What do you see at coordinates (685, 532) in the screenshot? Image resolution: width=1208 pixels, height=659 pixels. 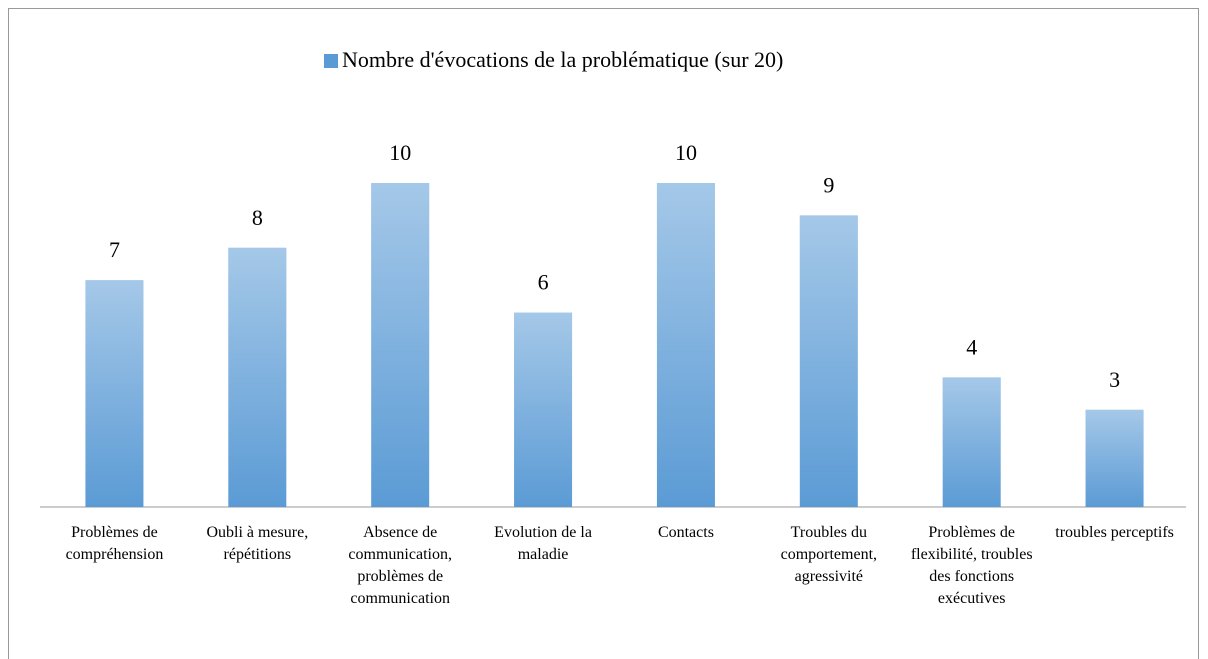 I see `x-tick-label: Contacts` at bounding box center [685, 532].